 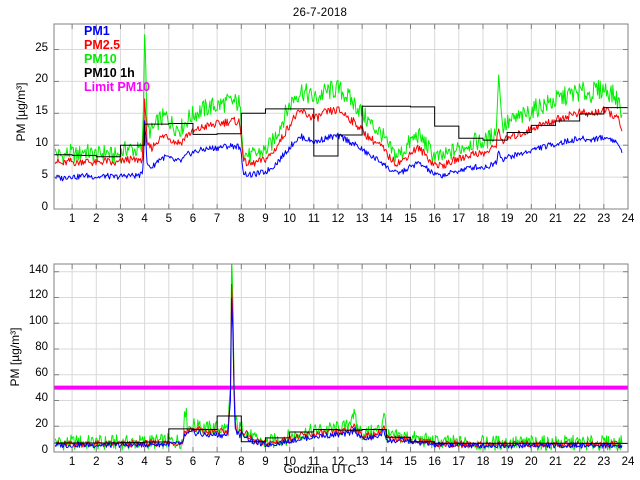 I want to click on legend-item-pm10: PM10, so click(x=100, y=59).